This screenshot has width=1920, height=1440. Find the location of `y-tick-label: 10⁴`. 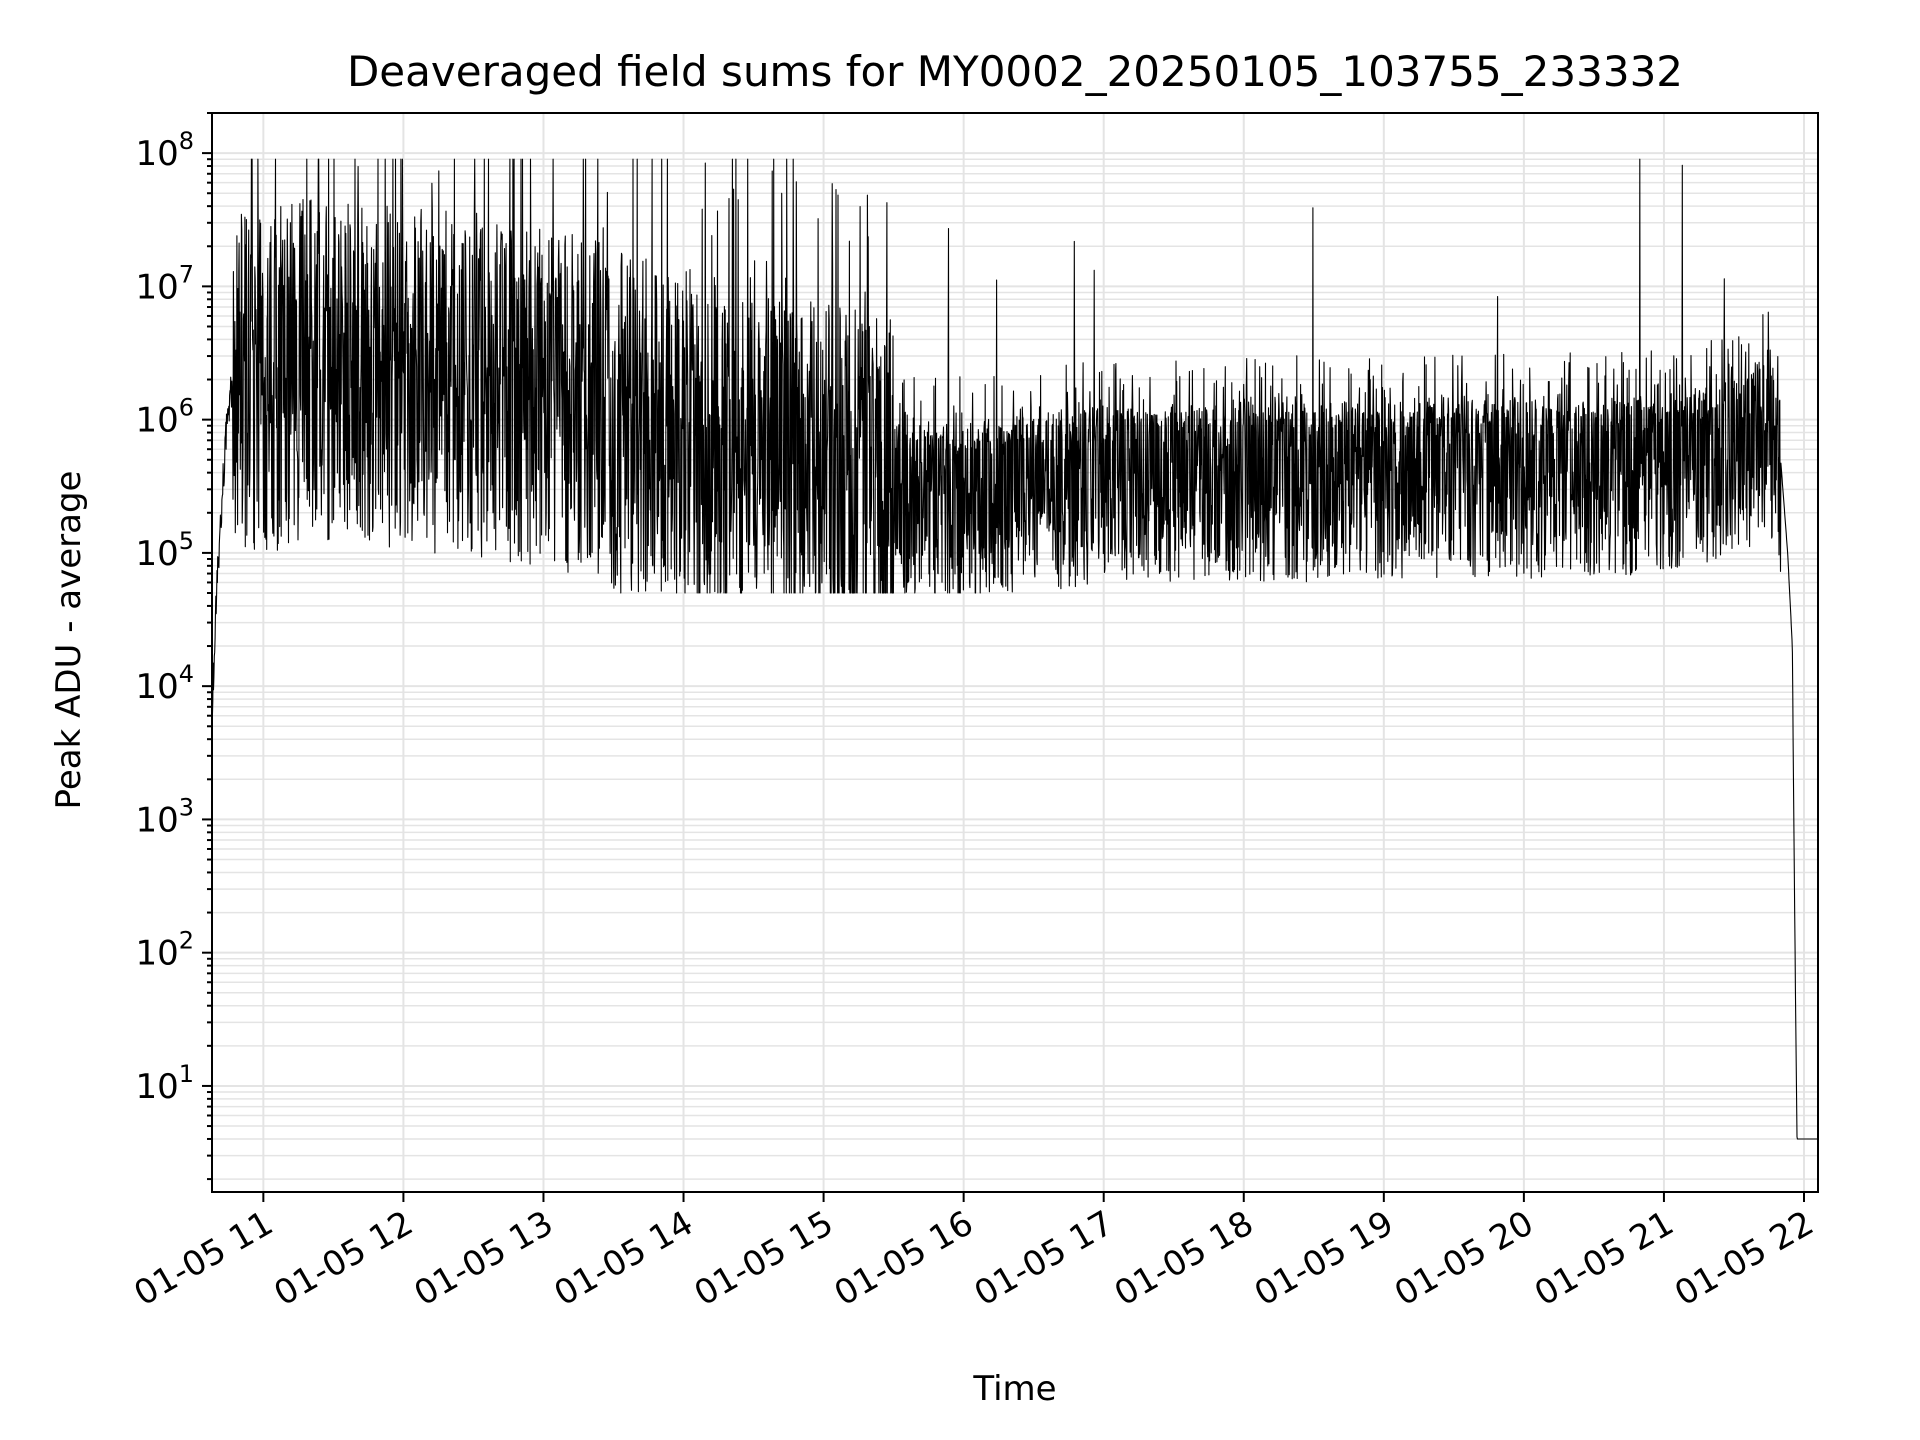

y-tick-label: 10⁴ is located at coordinates (164, 683).